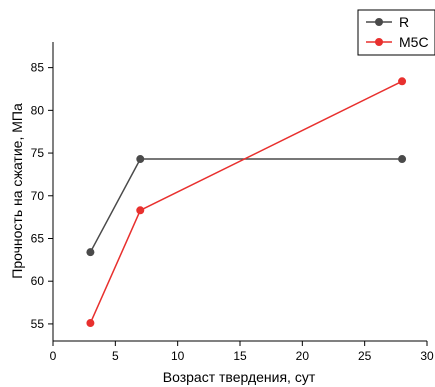  I want to click on x-tick-label: 30, so click(427, 356).